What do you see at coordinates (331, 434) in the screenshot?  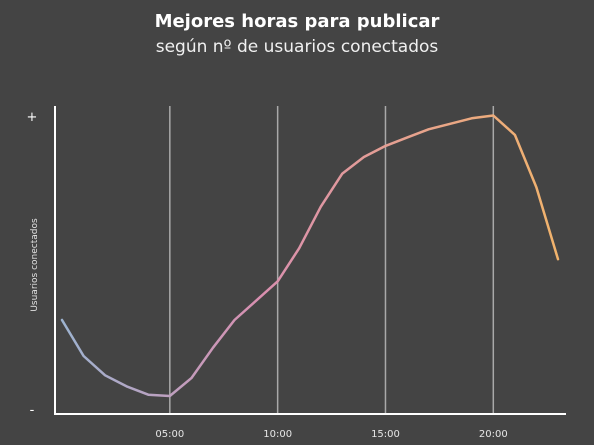 I see `x-tick-labels: 05:00 10:00 15:00 20:00` at bounding box center [331, 434].